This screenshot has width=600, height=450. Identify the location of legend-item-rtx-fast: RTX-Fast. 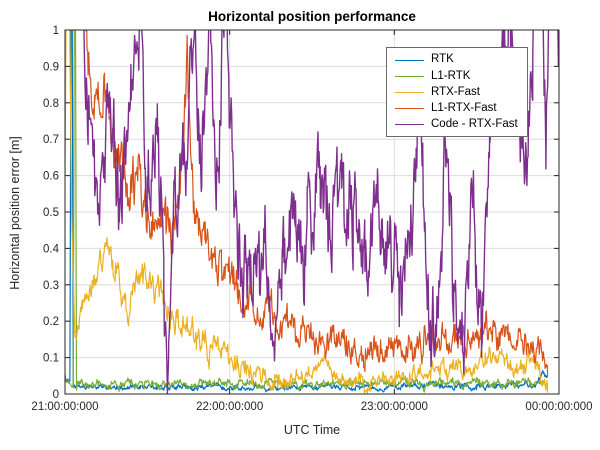
(457, 92).